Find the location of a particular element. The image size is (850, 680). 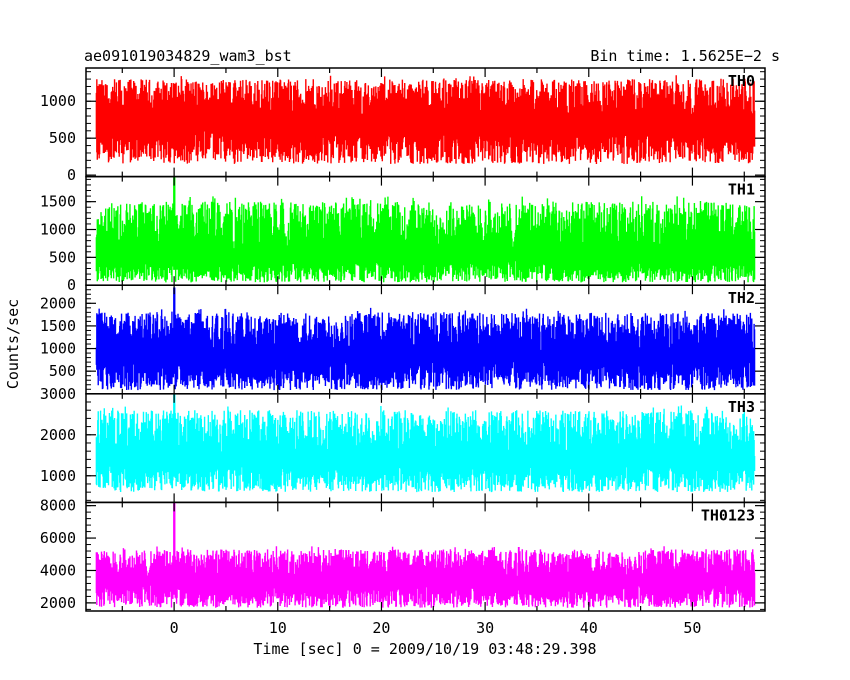

panel-label-th0: TH0 is located at coordinates (741, 81).